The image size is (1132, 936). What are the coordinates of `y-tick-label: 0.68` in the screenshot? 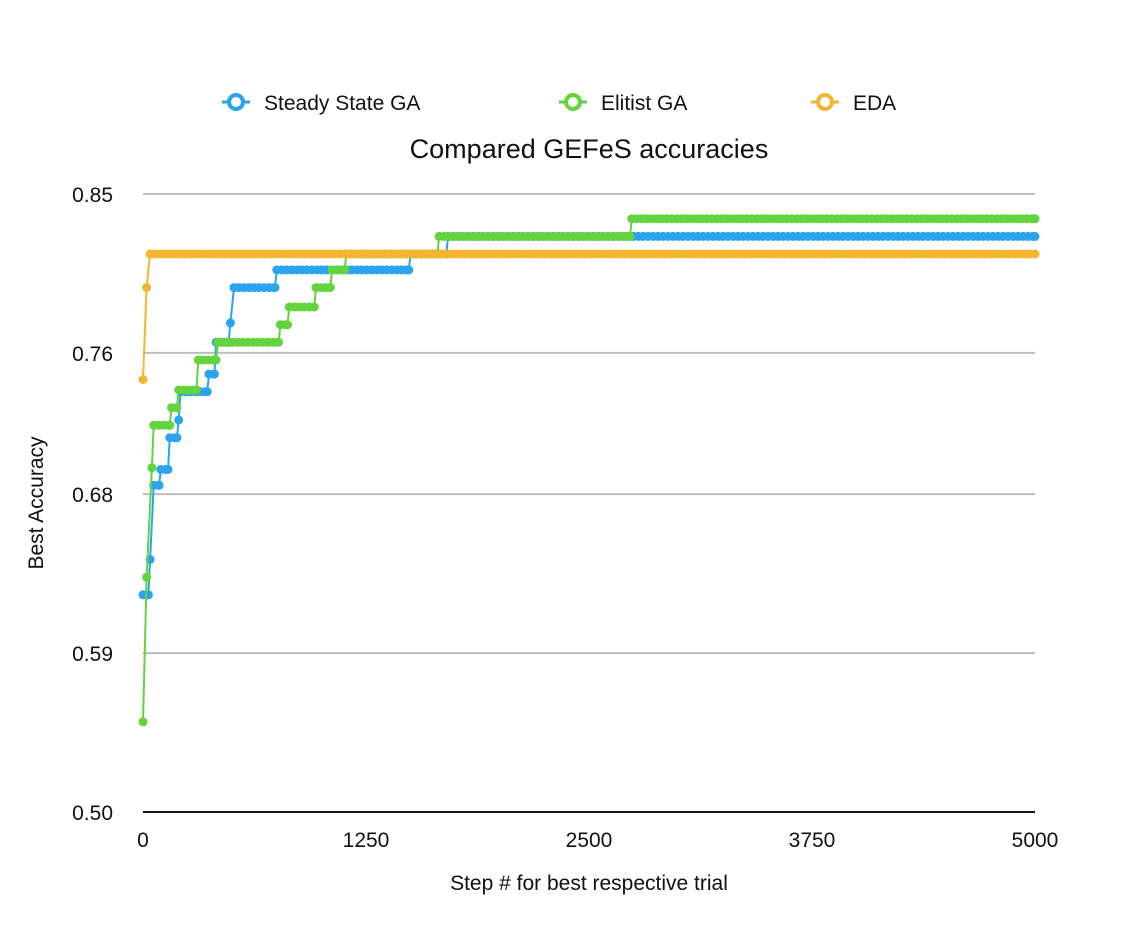 It's located at (92, 495).